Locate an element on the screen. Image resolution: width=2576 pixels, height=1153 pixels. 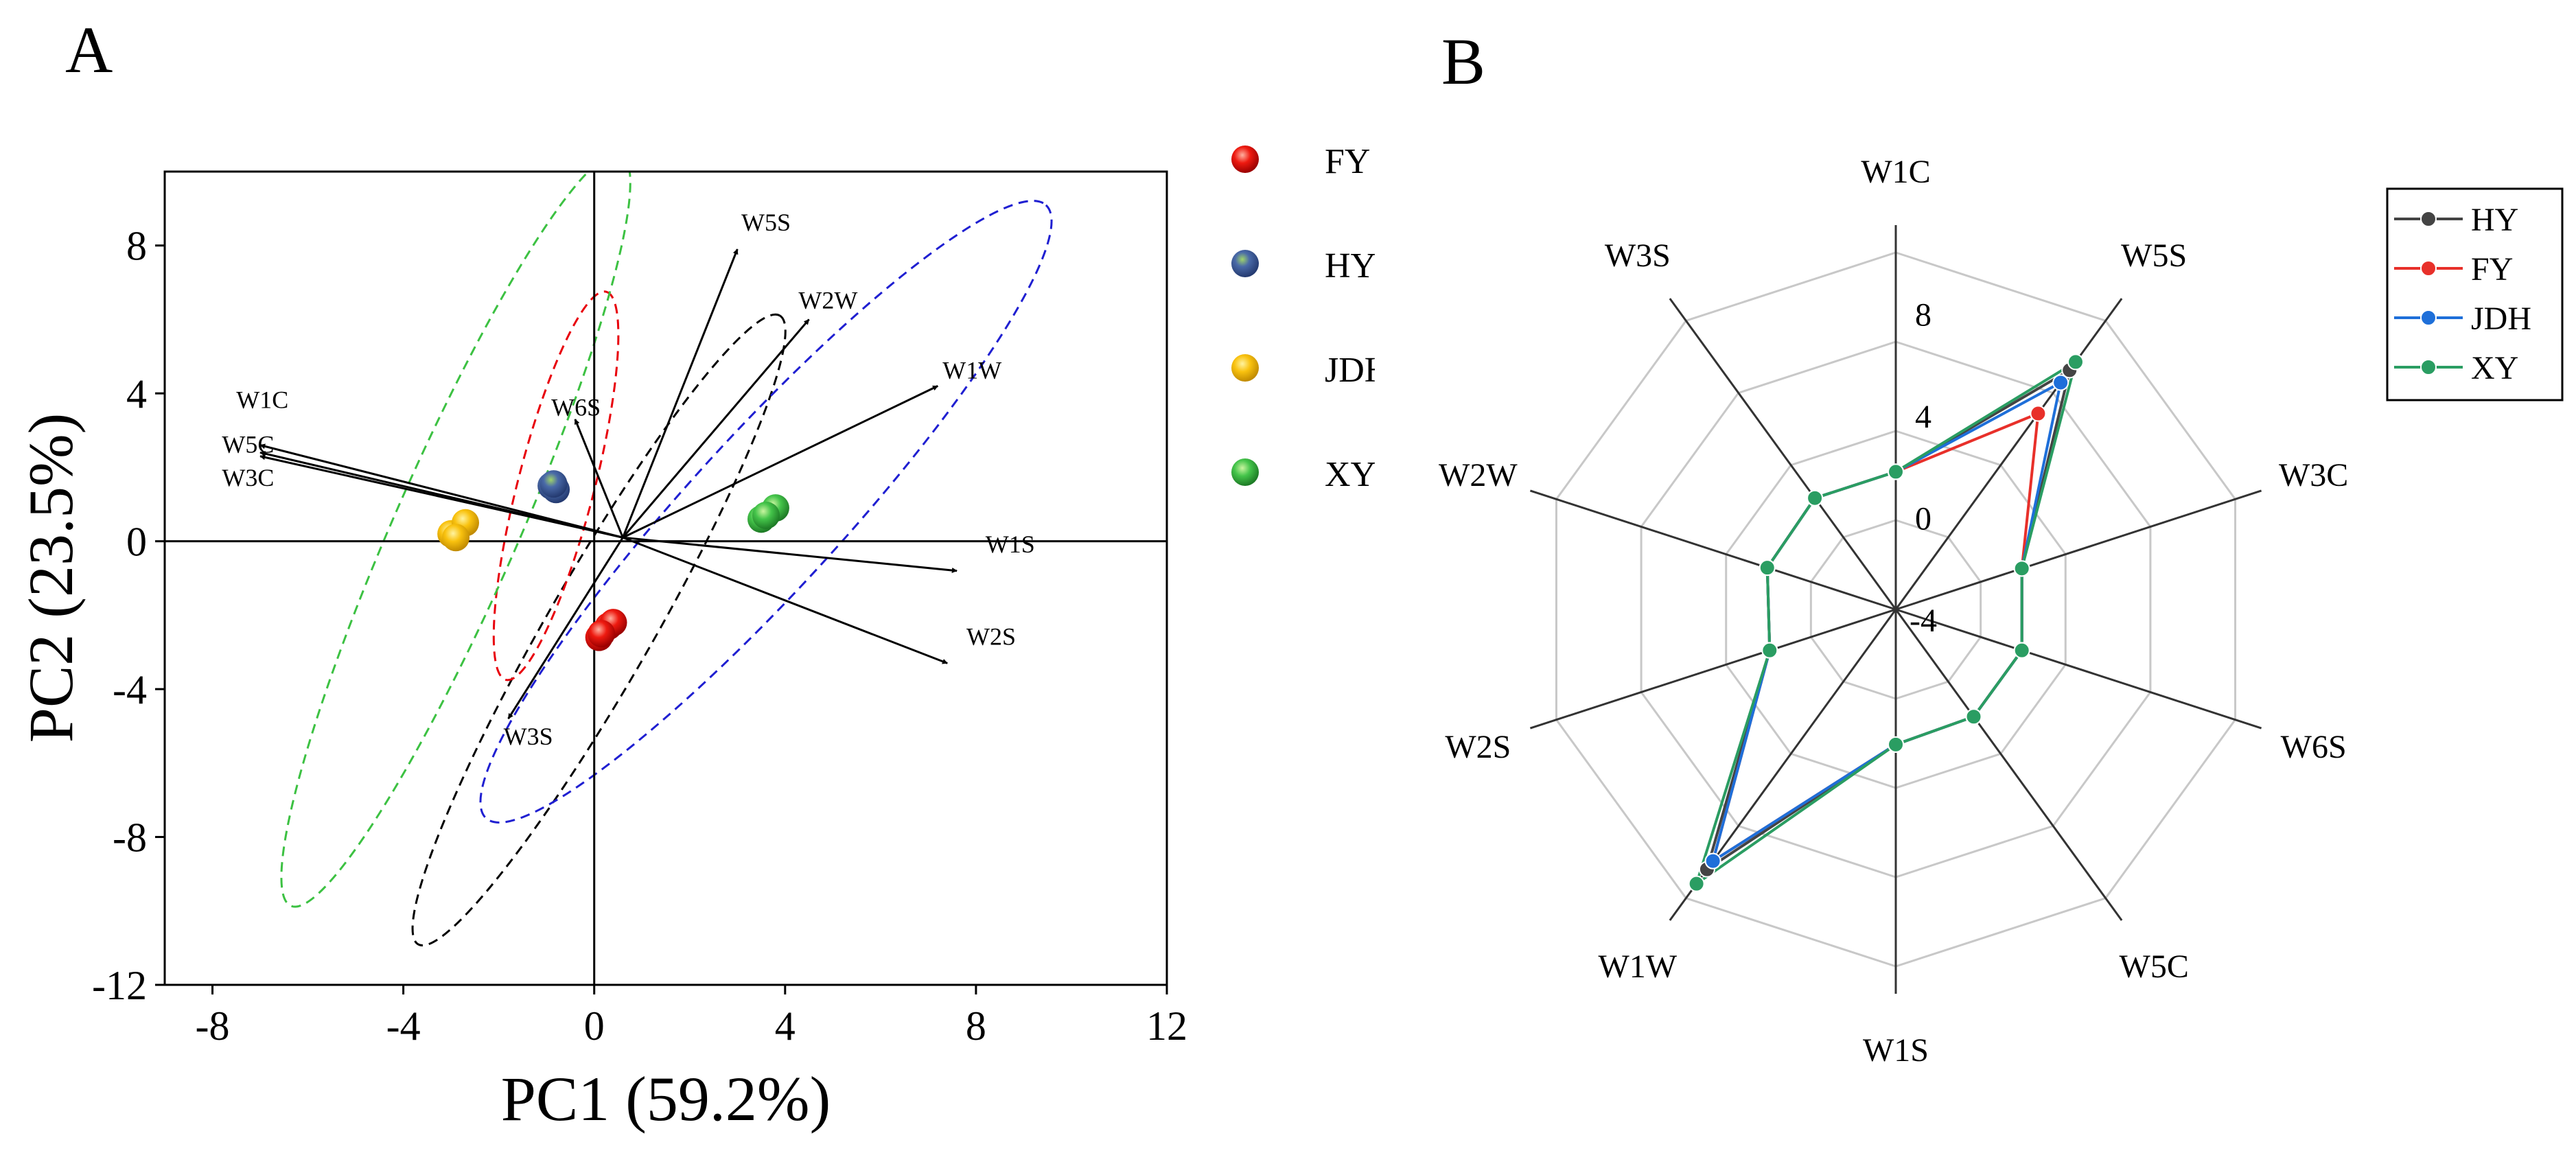
radar-point-xy-w1s is located at coordinates (1896, 744).